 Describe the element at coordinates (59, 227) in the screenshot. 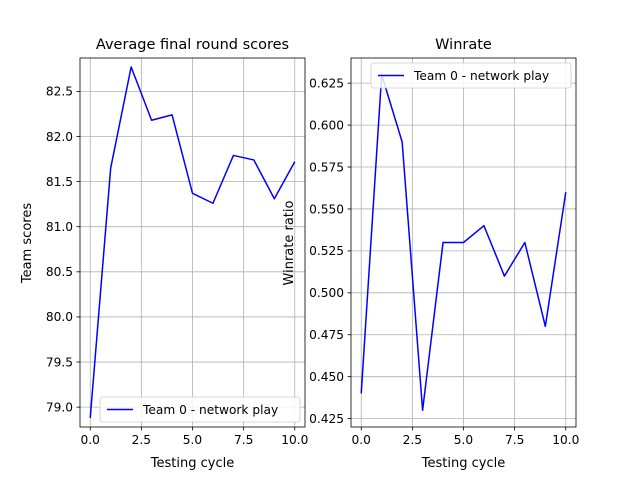

I see `y-tick-label: 81.0` at that location.